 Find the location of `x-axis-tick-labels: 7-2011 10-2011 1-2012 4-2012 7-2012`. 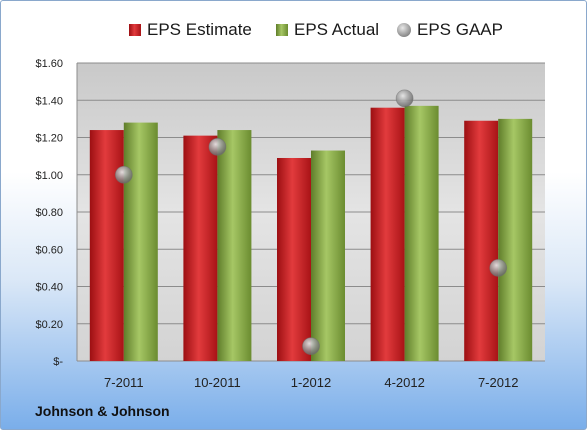

x-axis-tick-labels: 7-2011 10-2011 1-2012 4-2012 7-2012 is located at coordinates (311, 382).